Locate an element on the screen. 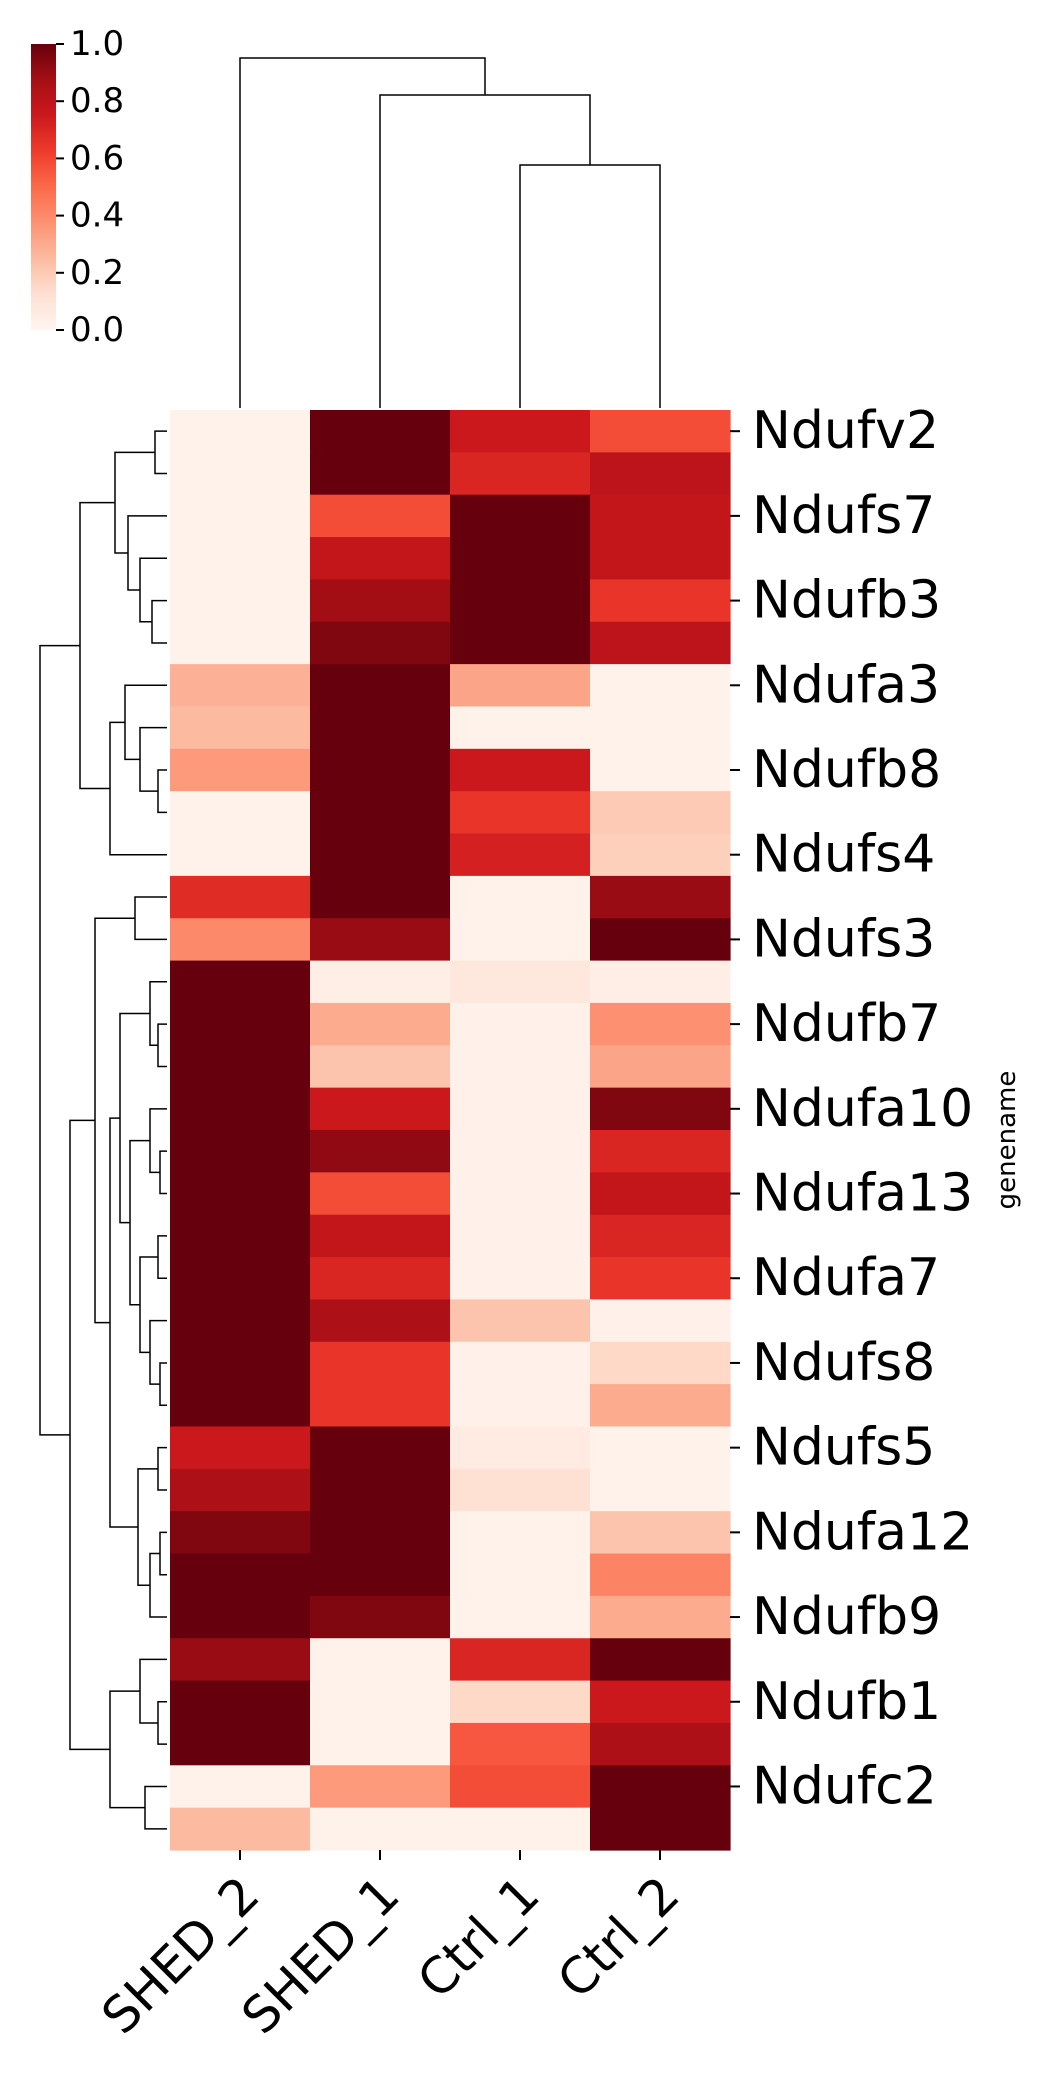 The height and width of the screenshot is (2084, 1056). row-tick-label: Ndufv2 is located at coordinates (845, 431).